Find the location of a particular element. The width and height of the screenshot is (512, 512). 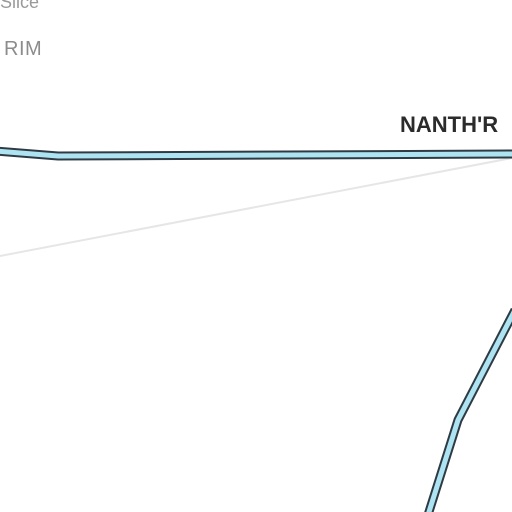

road-horizontal is located at coordinates (256, 153).